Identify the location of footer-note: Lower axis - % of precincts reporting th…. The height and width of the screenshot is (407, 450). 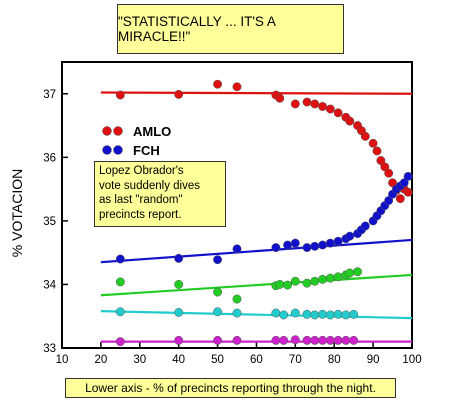
(230, 388).